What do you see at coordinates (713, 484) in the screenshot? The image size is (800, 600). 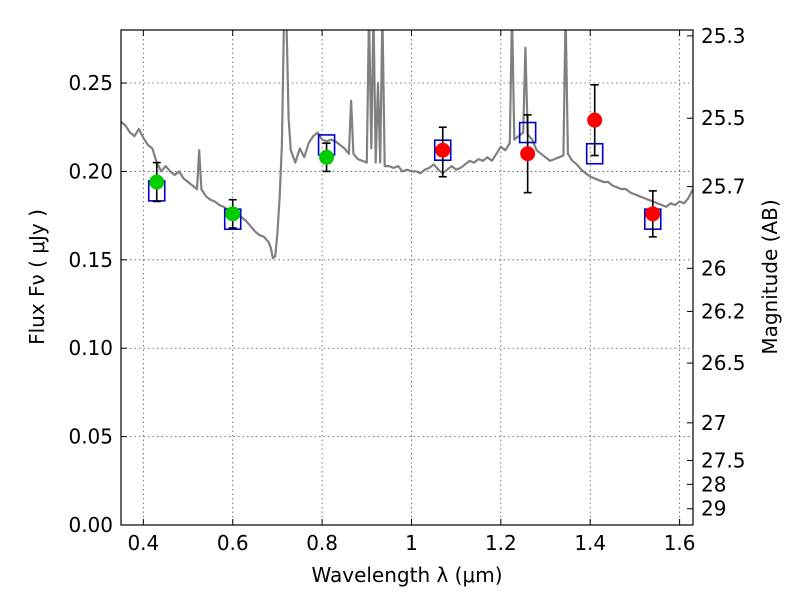 I see `y2-tick-label: 28` at bounding box center [713, 484].